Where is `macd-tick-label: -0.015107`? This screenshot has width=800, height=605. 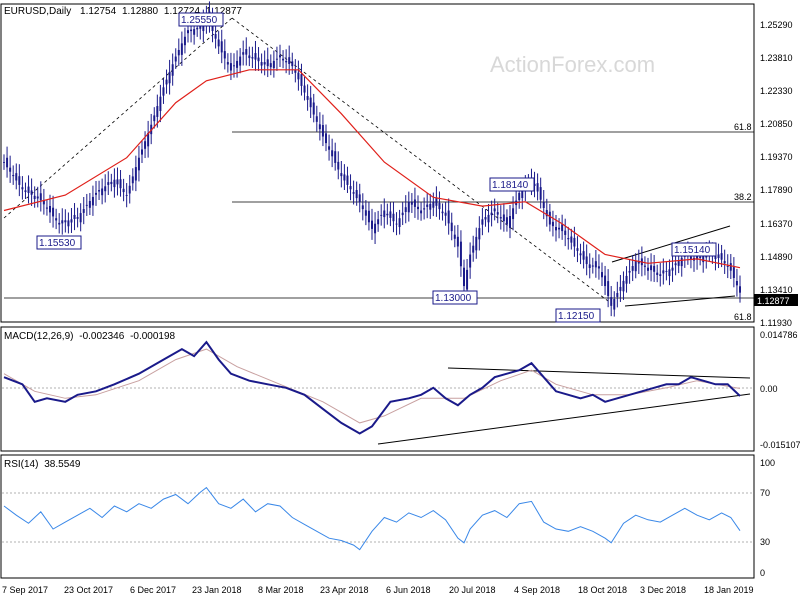
macd-tick-label: -0.015107 is located at coordinates (780, 445).